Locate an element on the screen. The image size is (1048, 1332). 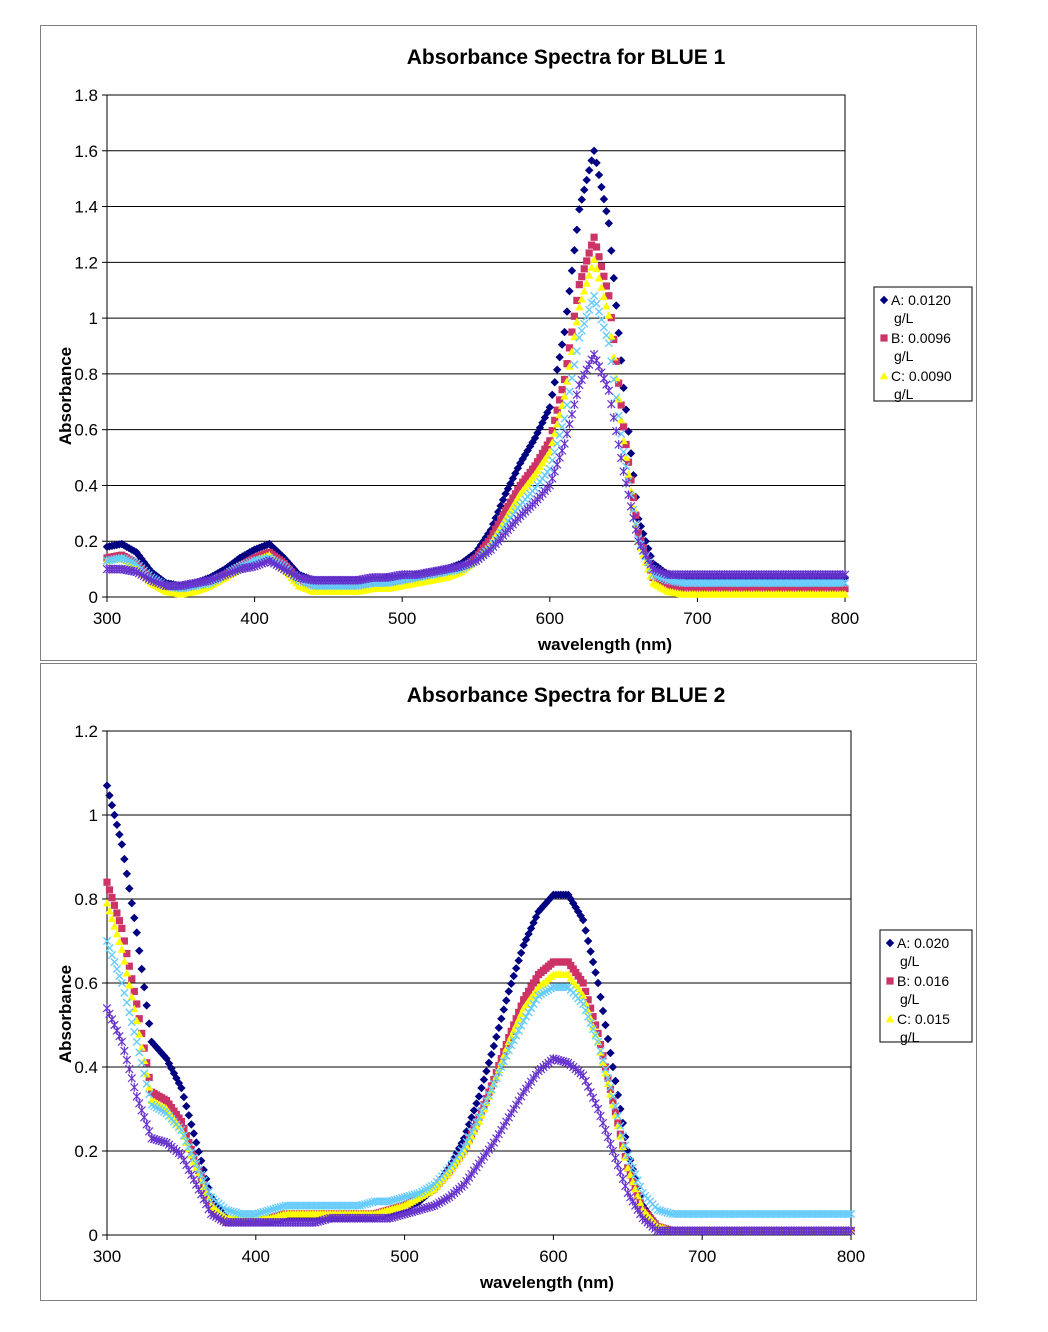
legend-entry: B: 0.0096 g/L is located at coordinates (921, 347).